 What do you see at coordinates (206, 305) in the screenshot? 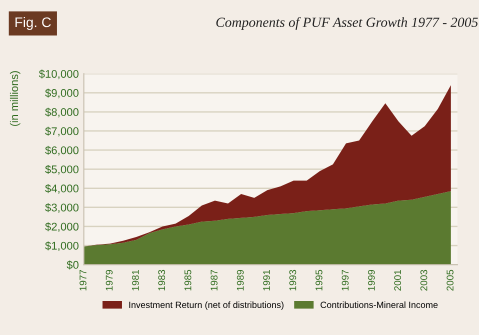
I see `legend-label: Investment Return (net of distributions)` at bounding box center [206, 305].